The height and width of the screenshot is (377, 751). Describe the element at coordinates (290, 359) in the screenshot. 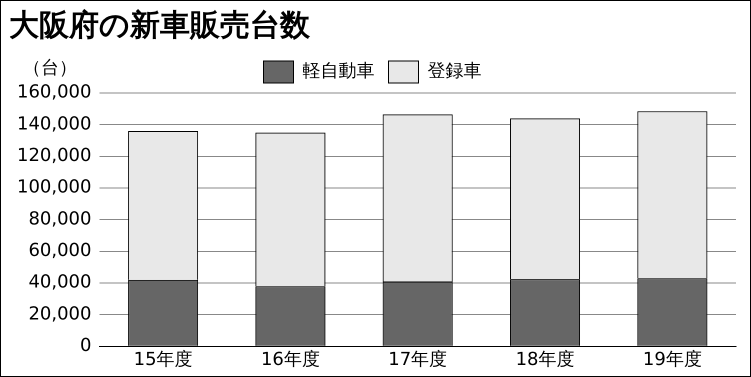

I see `x-tick-label: 16年度` at that location.